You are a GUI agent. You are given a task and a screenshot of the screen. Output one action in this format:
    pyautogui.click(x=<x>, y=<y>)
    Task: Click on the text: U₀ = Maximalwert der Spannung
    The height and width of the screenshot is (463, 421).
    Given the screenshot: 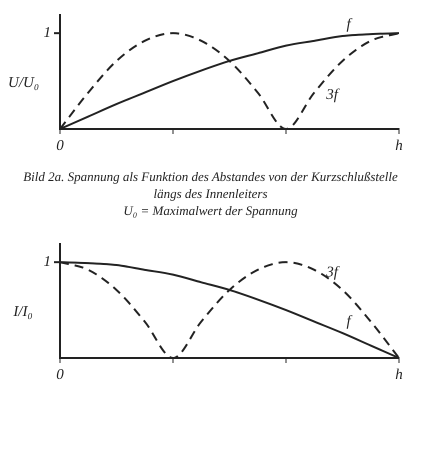 What is the action you would take?
    pyautogui.click(x=210, y=210)
    